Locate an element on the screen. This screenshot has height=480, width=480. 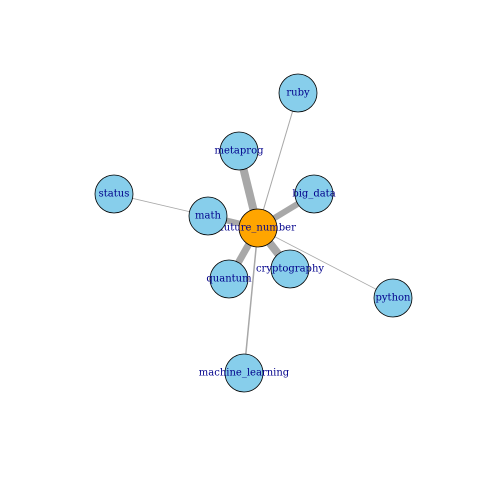
node-cryptography: cryptography is located at coordinates (290, 269).